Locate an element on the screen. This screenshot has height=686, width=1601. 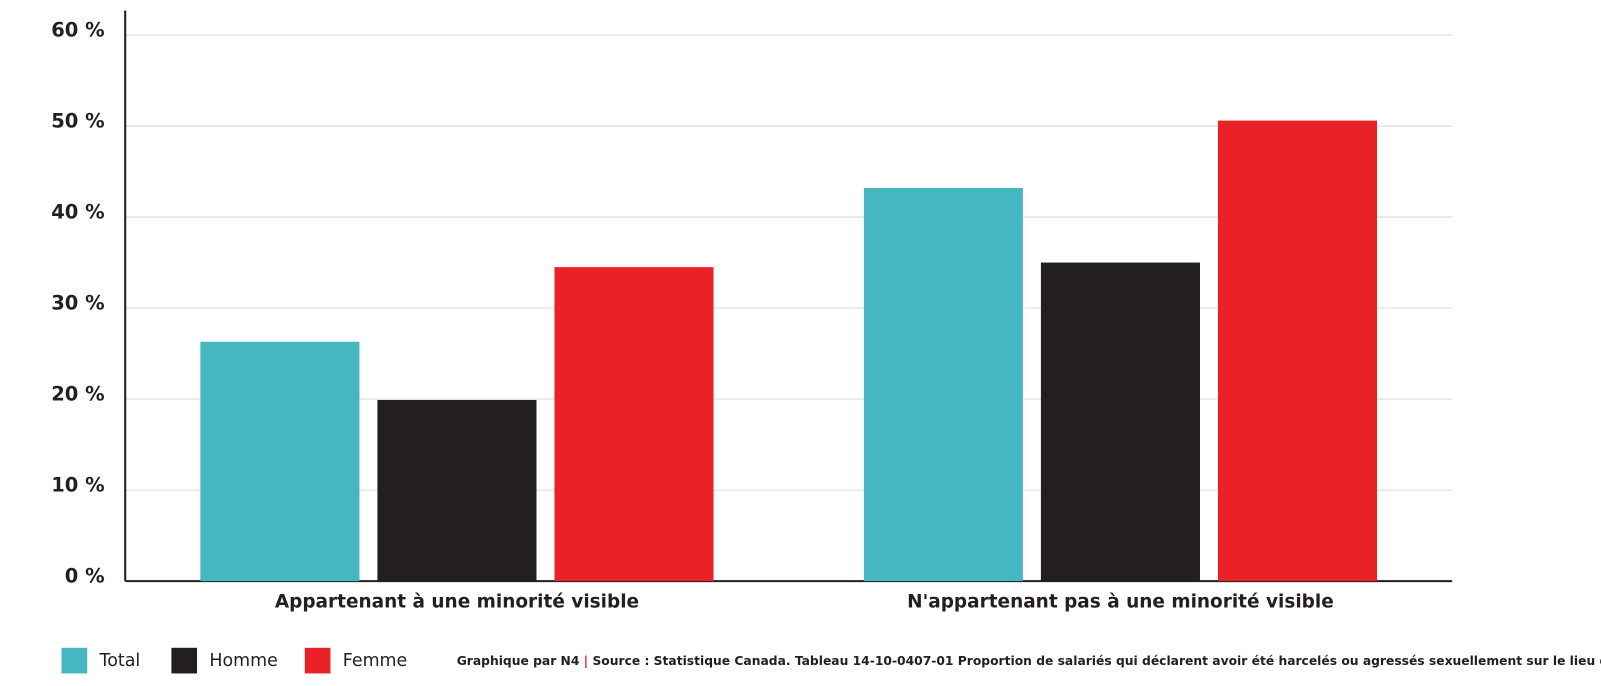
y-tick-label: 10 % is located at coordinates (77, 484).